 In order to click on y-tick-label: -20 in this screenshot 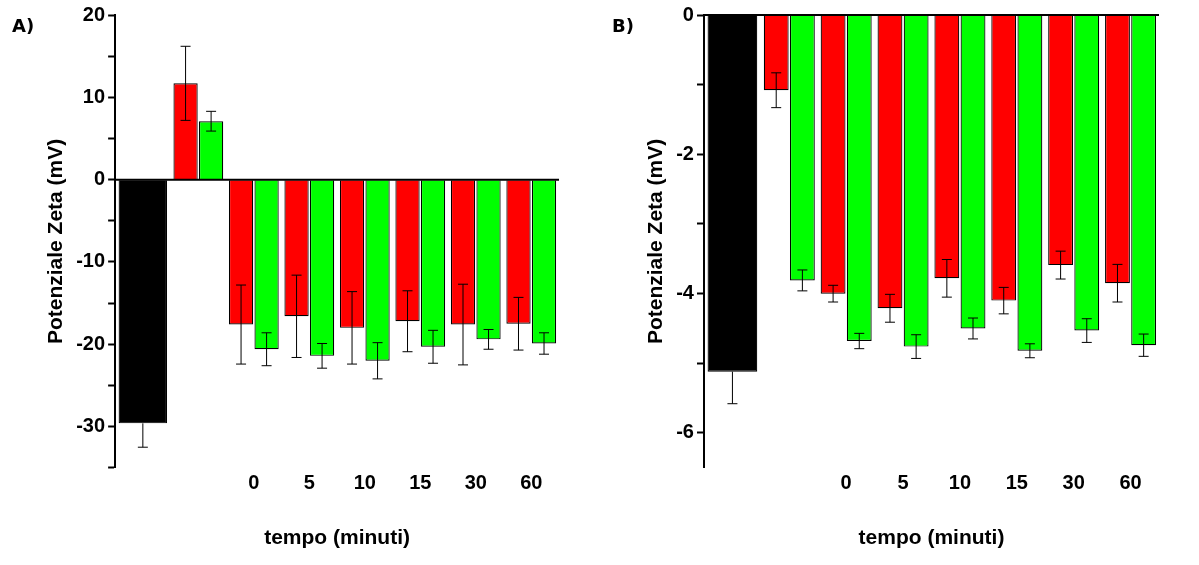, I will do `click(91, 342)`.